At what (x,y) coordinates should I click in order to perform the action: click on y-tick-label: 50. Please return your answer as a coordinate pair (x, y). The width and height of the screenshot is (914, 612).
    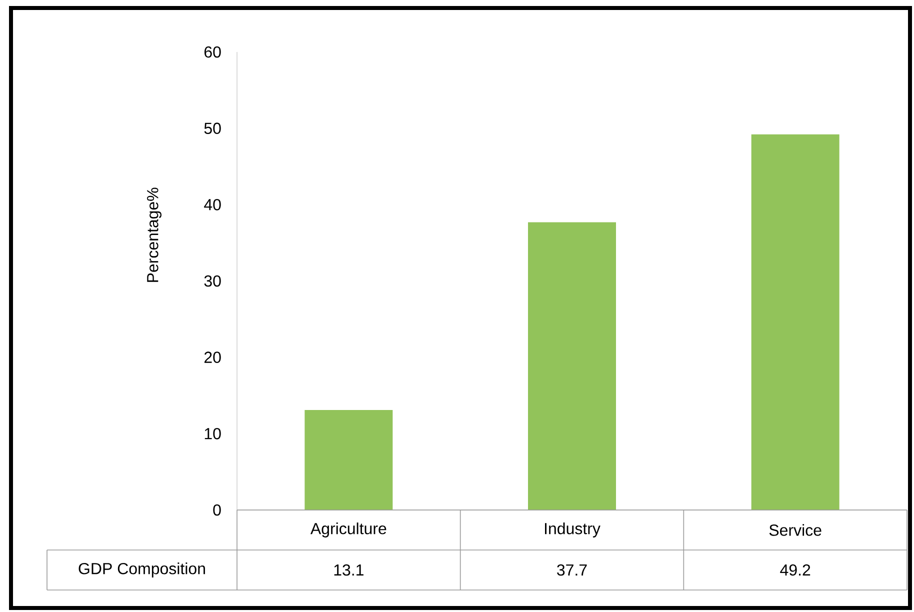
    Looking at the image, I should click on (212, 128).